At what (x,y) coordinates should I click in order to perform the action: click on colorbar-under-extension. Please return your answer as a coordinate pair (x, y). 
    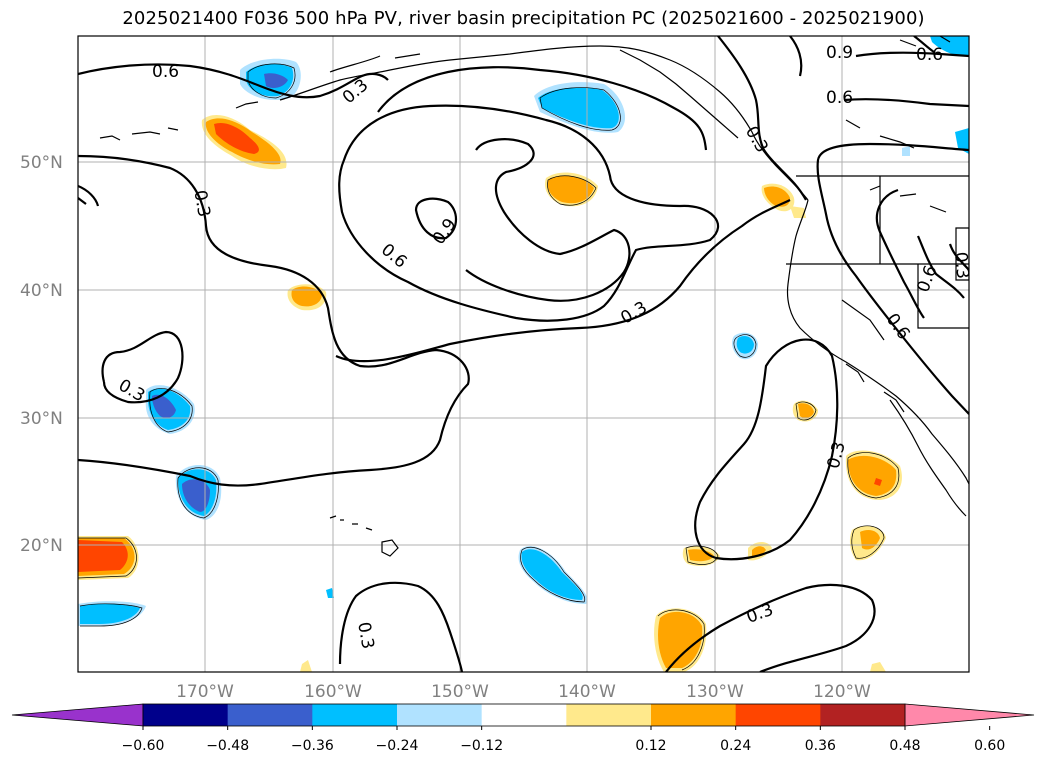
    Looking at the image, I should click on (77, 715).